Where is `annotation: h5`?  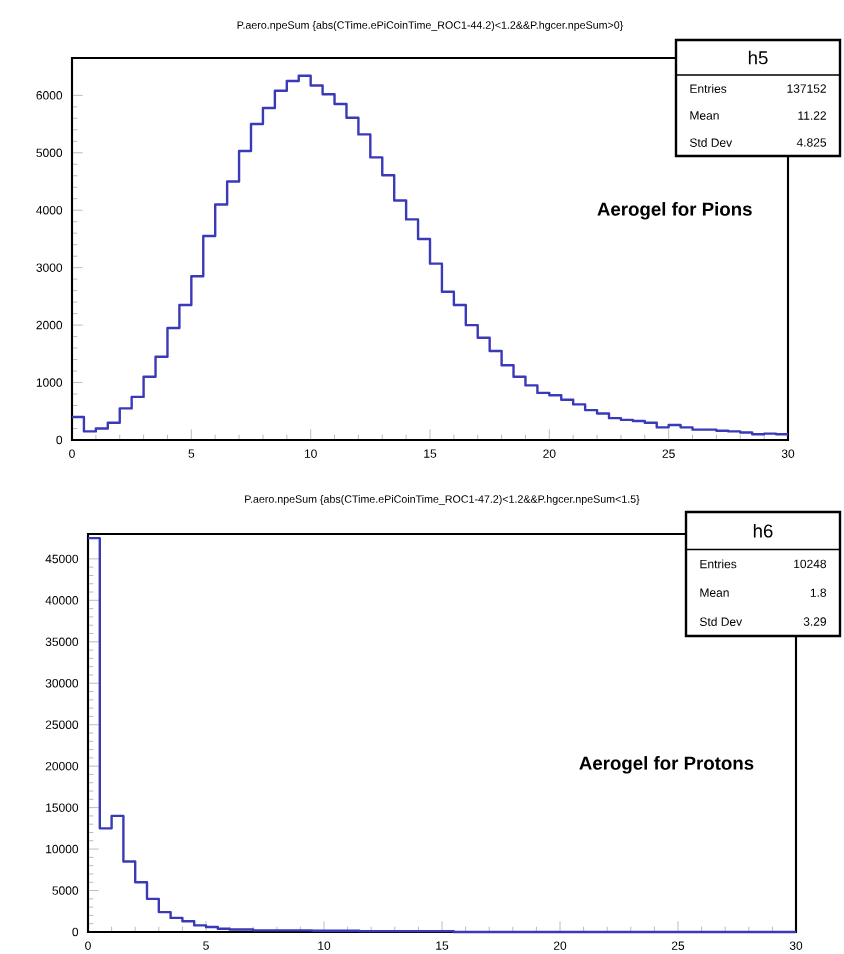
annotation: h5 is located at coordinates (758, 57).